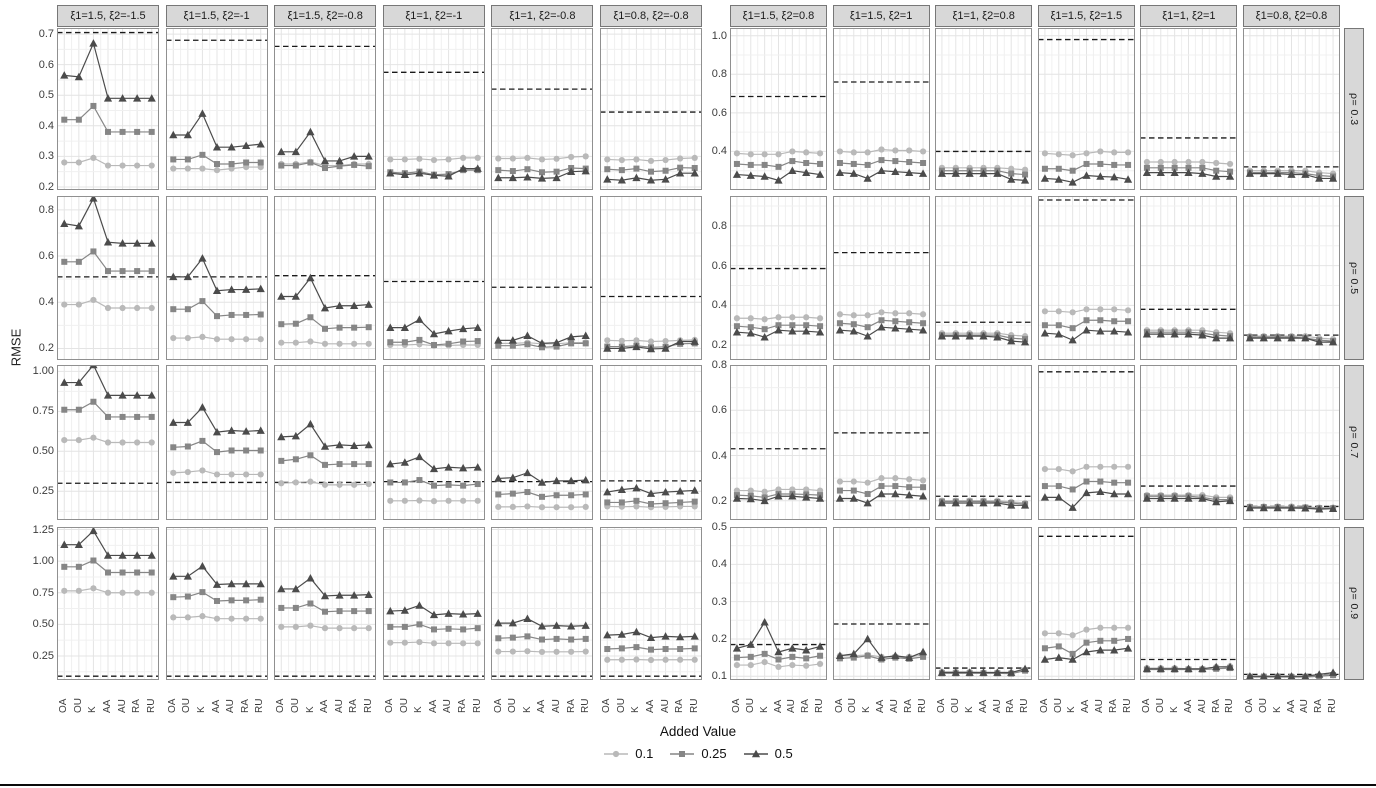  What do you see at coordinates (651, 16) in the screenshot?
I see `facet-column-header: ξ1=0.8, ξ2=-0.8` at bounding box center [651, 16].